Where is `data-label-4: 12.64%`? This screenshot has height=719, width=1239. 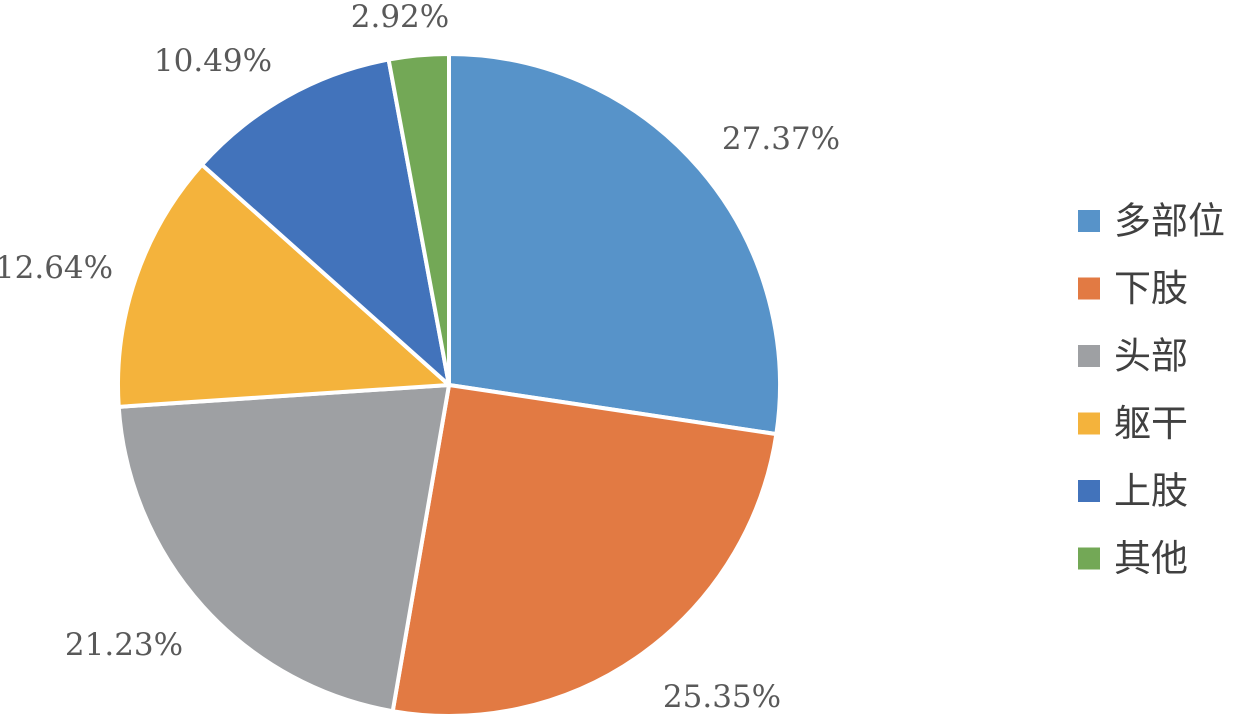
data-label-4: 12.64% is located at coordinates (56, 268).